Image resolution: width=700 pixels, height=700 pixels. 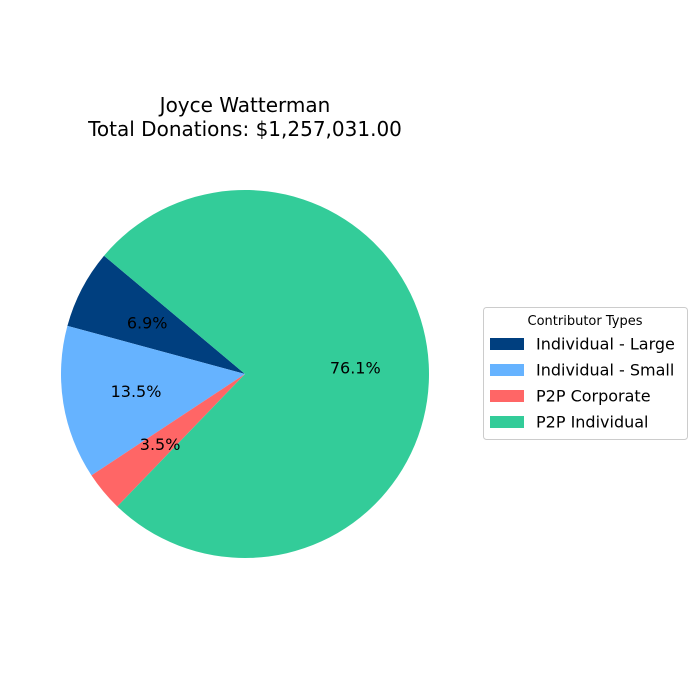 I want to click on pie-slice-p2p-corporate, so click(x=168, y=440).